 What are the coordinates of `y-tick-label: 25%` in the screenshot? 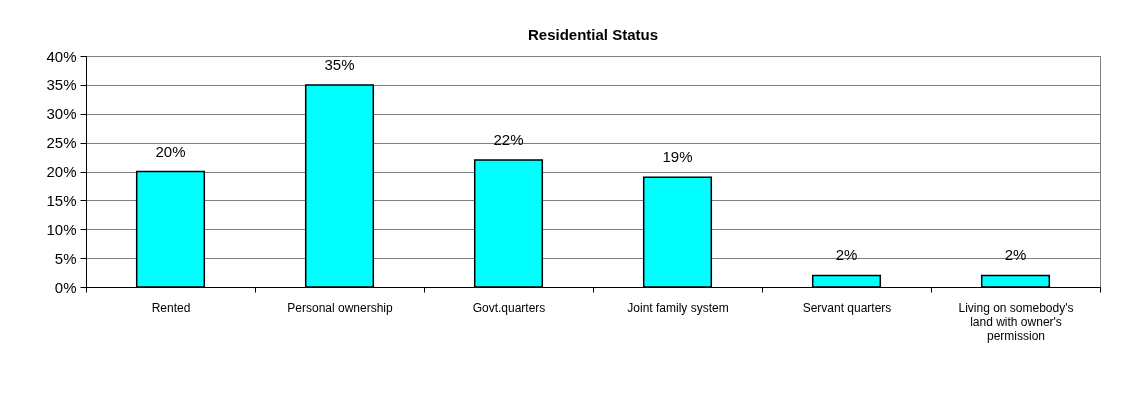 It's located at (61, 143).